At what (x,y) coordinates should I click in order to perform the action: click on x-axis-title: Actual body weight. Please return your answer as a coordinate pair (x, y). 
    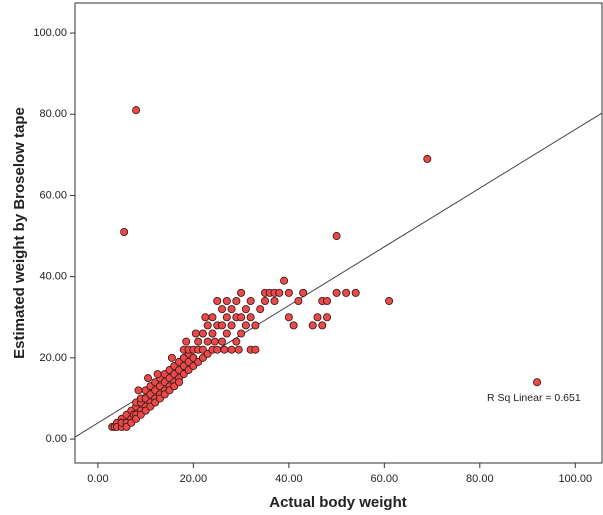
    Looking at the image, I should click on (338, 502).